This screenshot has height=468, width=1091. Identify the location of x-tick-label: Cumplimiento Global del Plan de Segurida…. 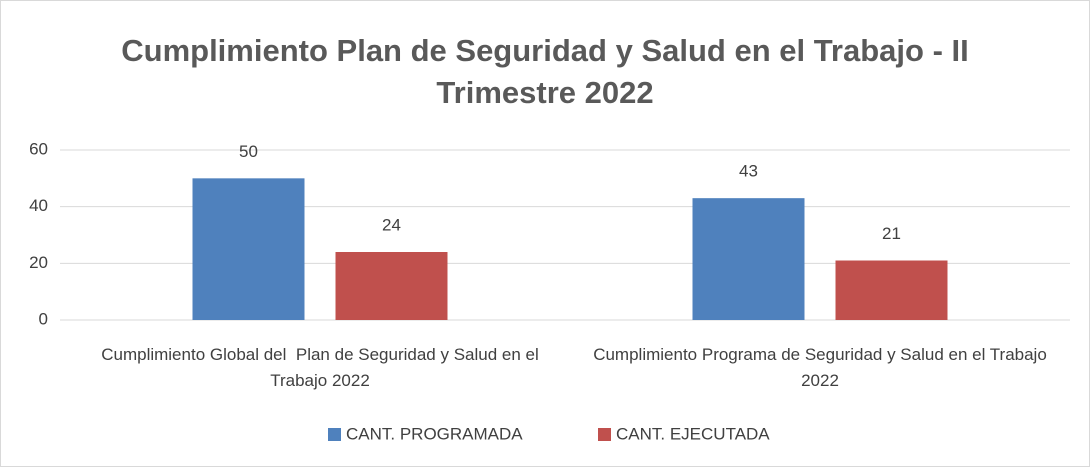
(322, 367).